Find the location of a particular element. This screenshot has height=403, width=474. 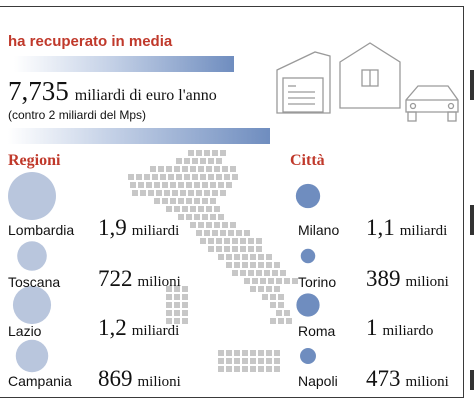

header-title: ha recuperato in media is located at coordinates (90, 41).